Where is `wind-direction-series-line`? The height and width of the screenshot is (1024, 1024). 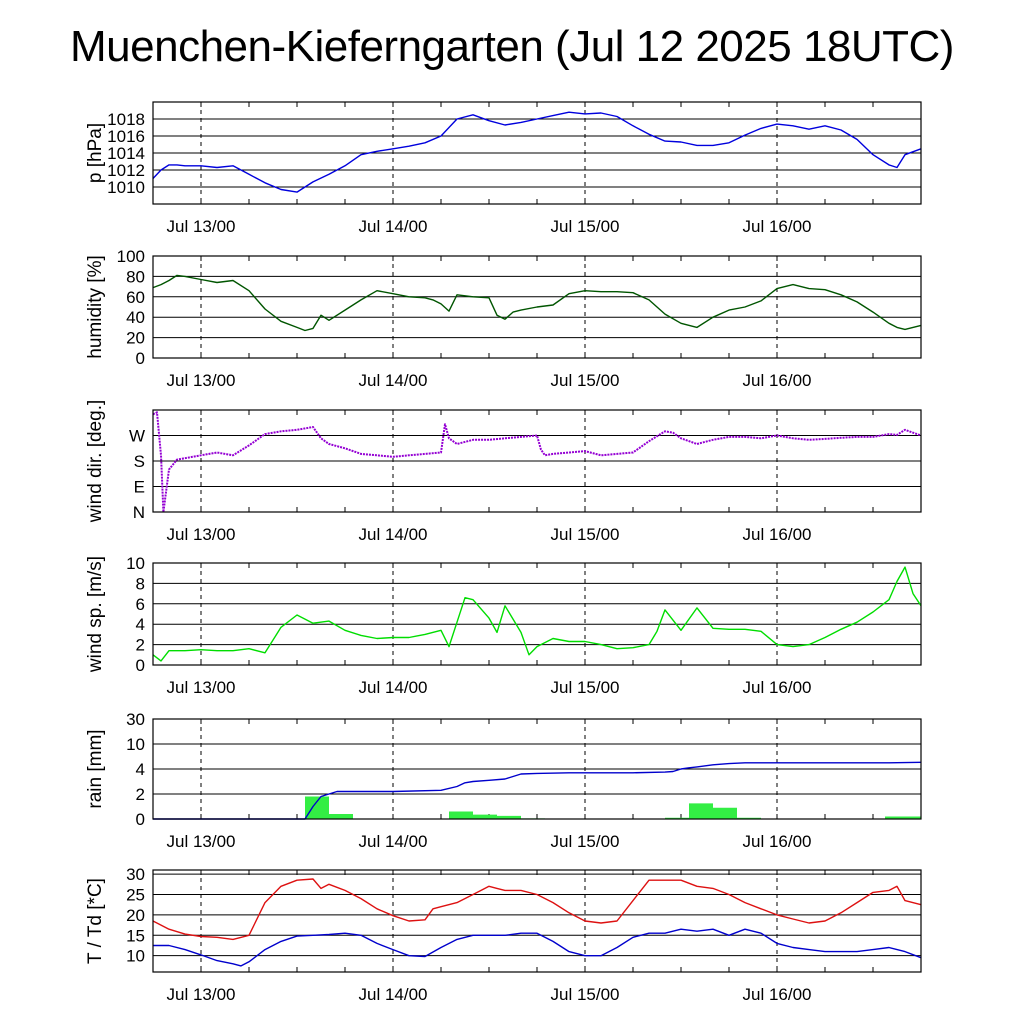 wind-direction-series-line is located at coordinates (537, 462).